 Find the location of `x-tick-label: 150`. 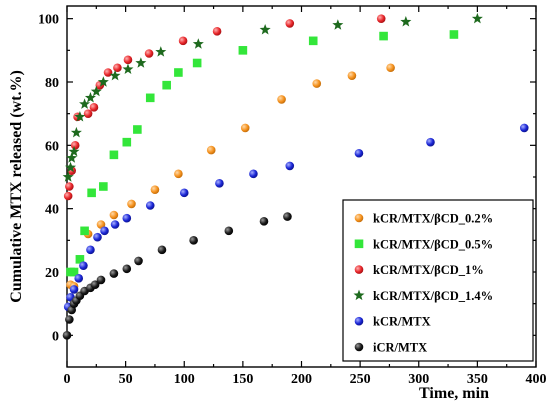

x-tick-label: 150 is located at coordinates (242, 379).